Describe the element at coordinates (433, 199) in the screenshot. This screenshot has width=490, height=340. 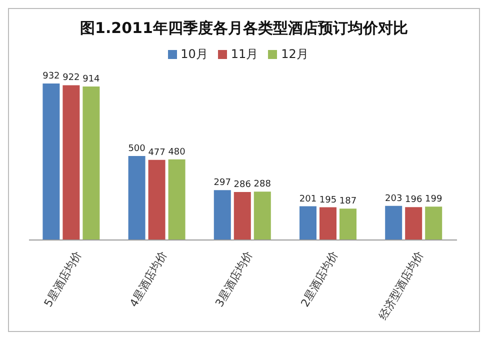
I see `data-label: 199` at that location.